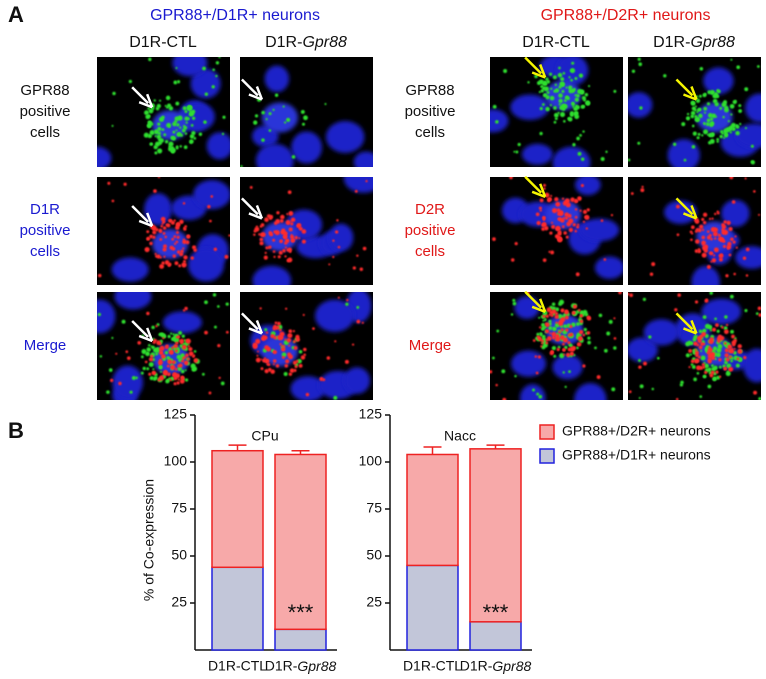  I want to click on y-tick-label: 75, so click(374, 508).